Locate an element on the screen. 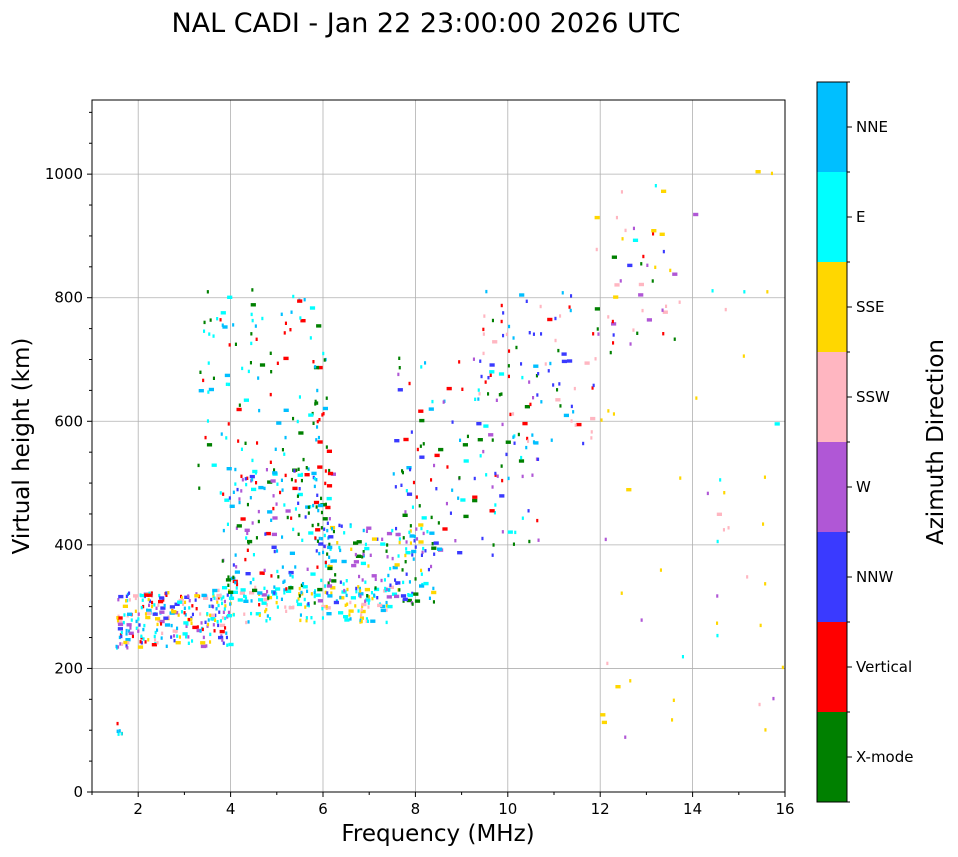  y-tick-label: 600 is located at coordinates (68, 421).